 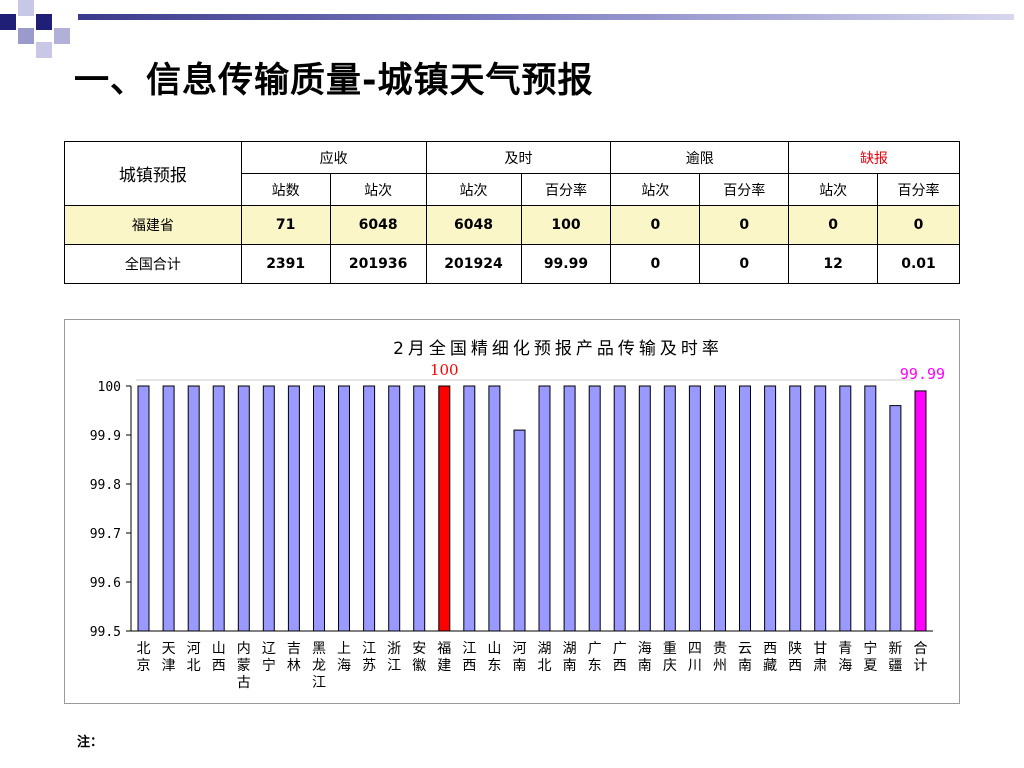 What do you see at coordinates (518, 157) in the screenshot?
I see `group-header: 及时` at bounding box center [518, 157].